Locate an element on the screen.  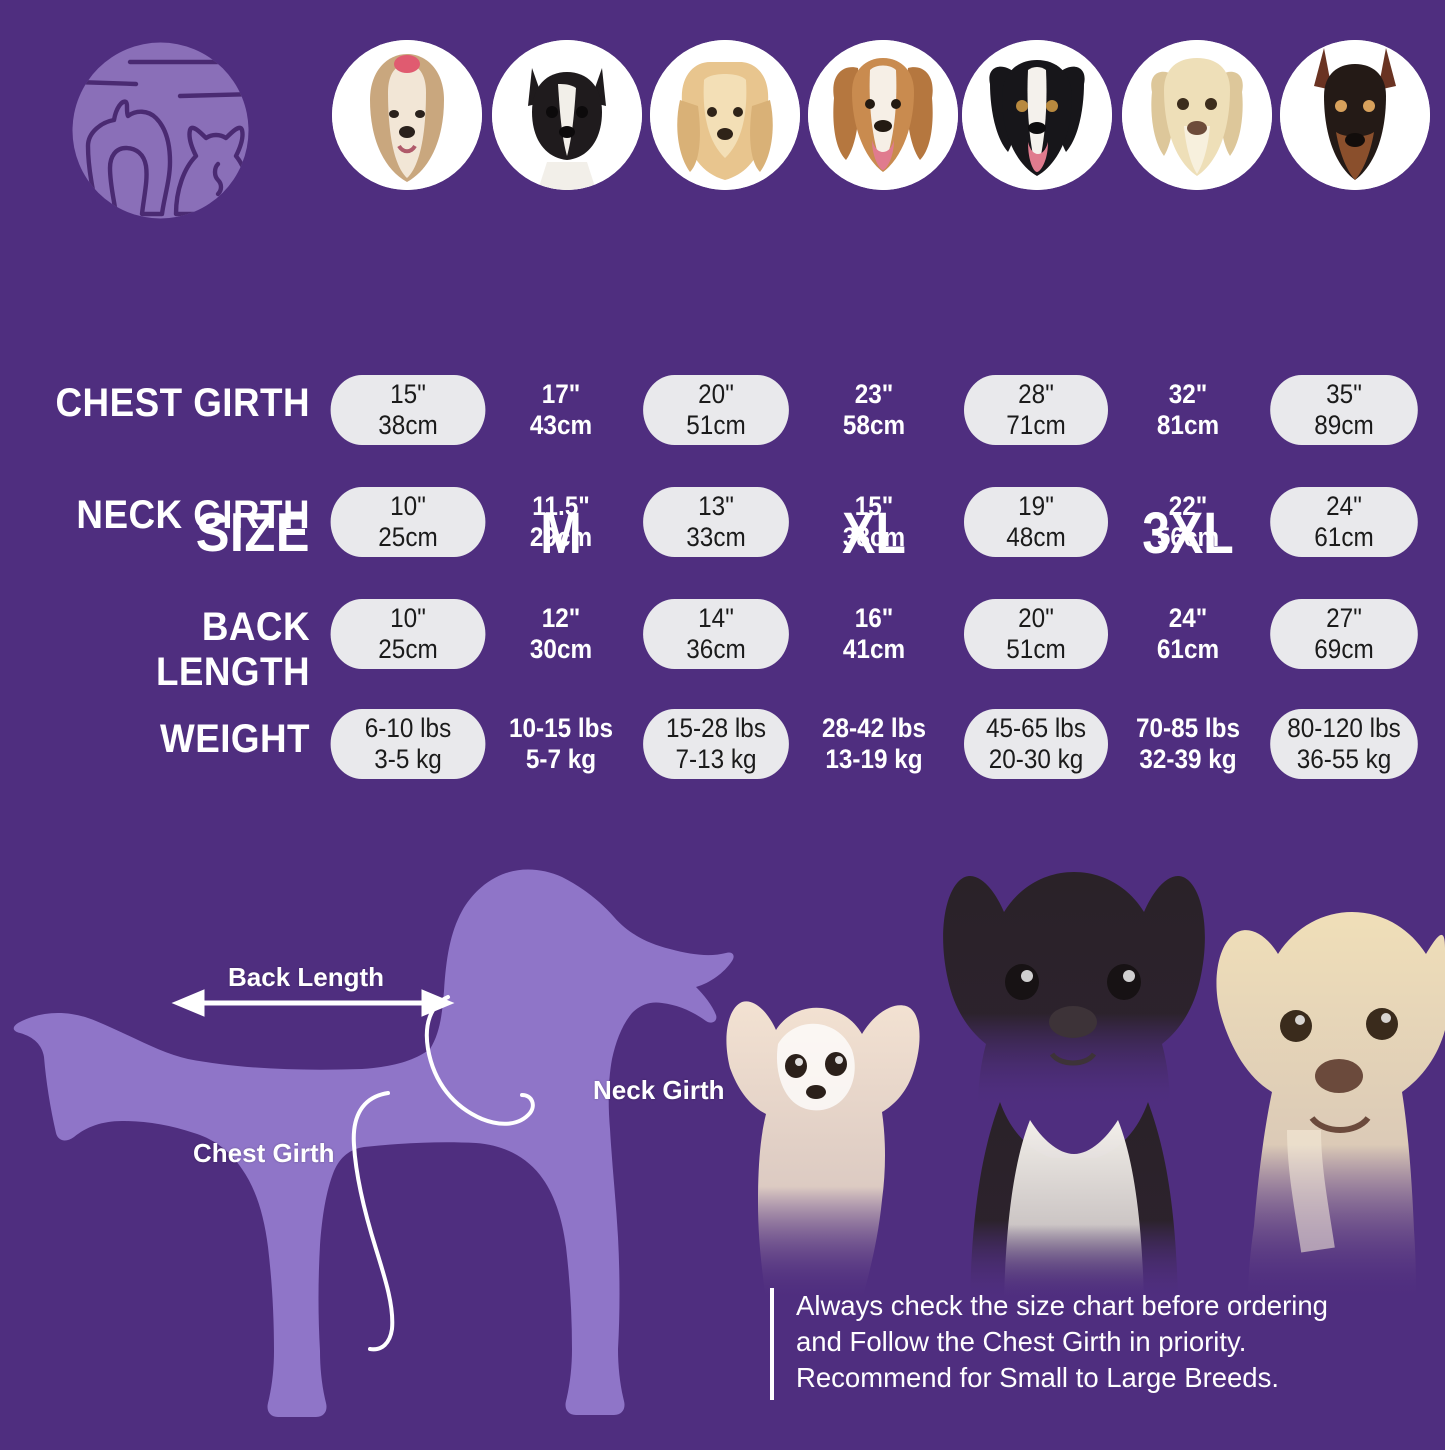
cell-neck-girth-2xl: 19" 48cm is located at coordinates (1036, 522).